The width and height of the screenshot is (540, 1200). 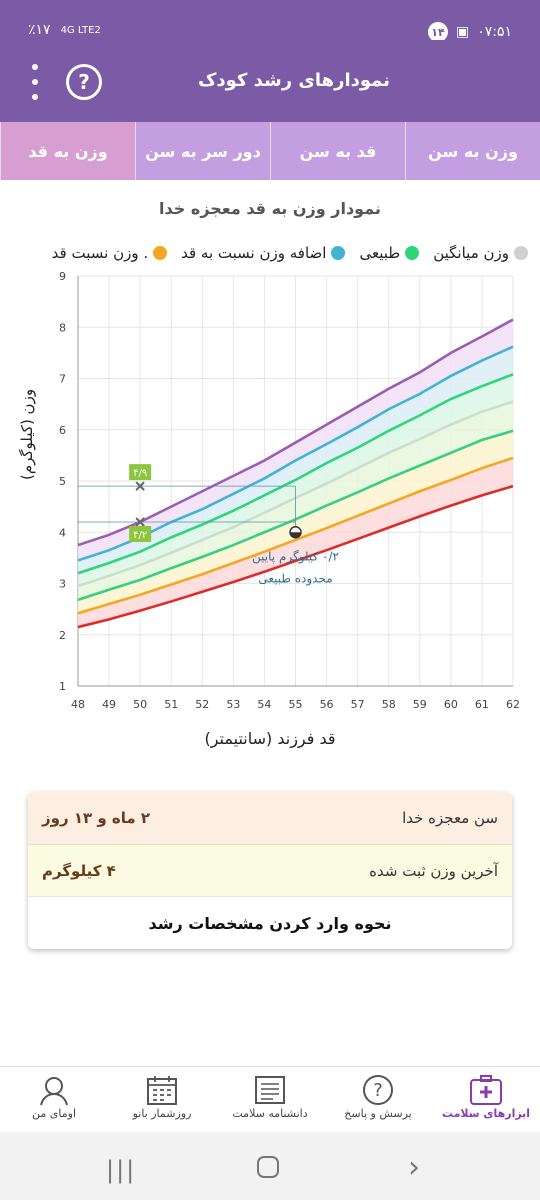 I want to click on help-icon: ?, so click(x=84, y=82).